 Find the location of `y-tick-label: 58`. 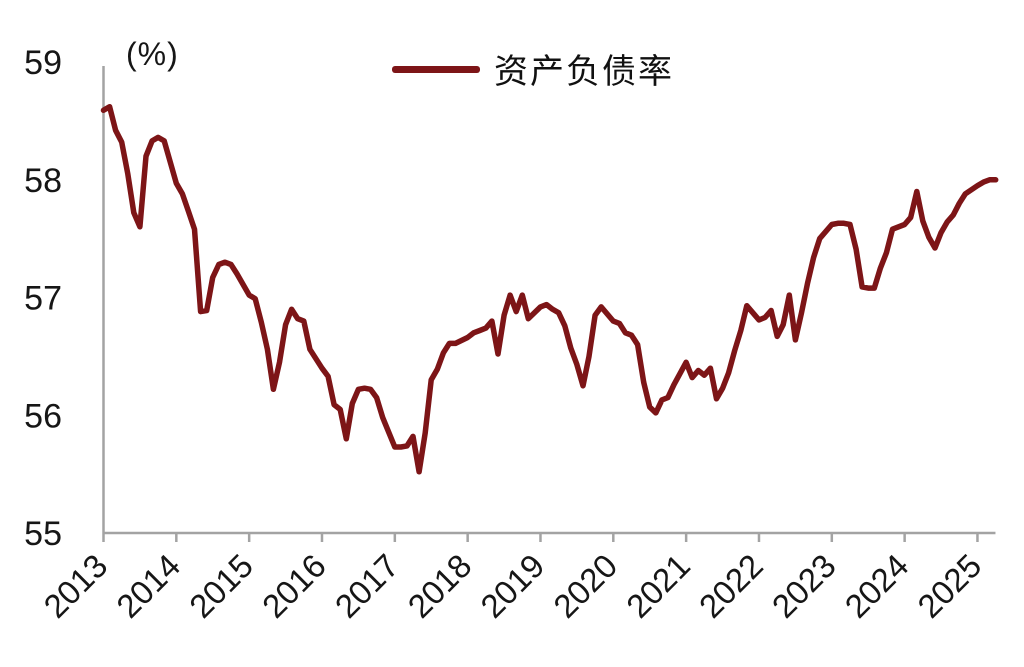

y-tick-label: 58 is located at coordinates (43, 181).